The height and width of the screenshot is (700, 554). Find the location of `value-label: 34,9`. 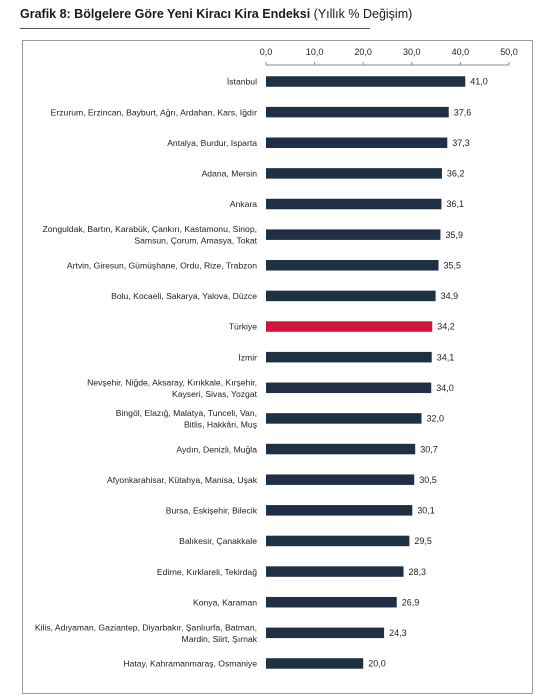

value-label: 34,9 is located at coordinates (450, 296).